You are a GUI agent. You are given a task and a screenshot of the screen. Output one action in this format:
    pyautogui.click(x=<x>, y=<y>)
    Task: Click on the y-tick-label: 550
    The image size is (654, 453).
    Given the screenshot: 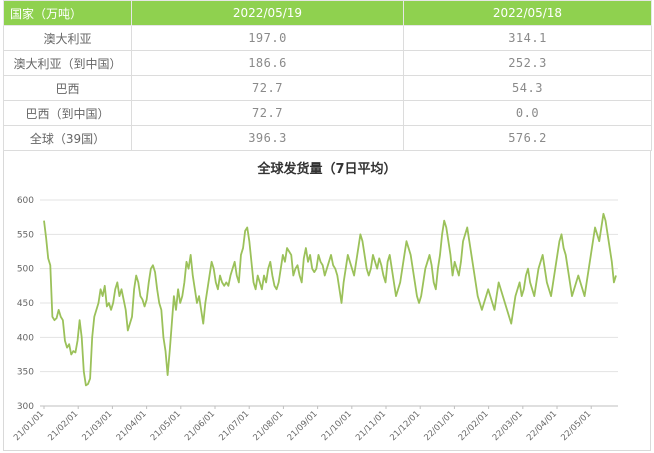 What is the action you would take?
    pyautogui.click(x=25, y=235)
    